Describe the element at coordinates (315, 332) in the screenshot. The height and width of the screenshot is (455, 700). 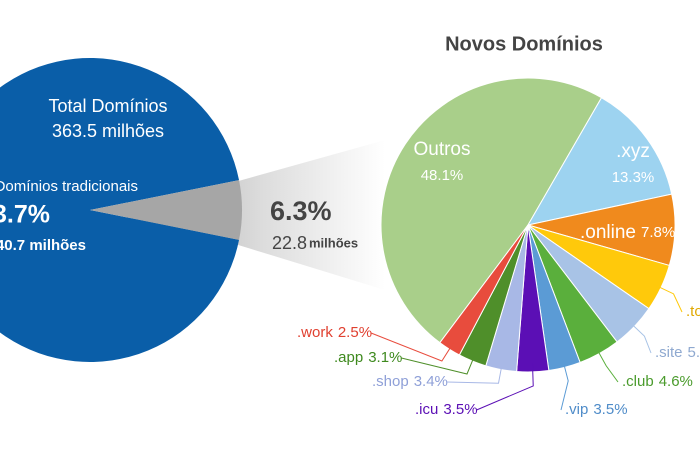
I see `slice-label: .work` at that location.